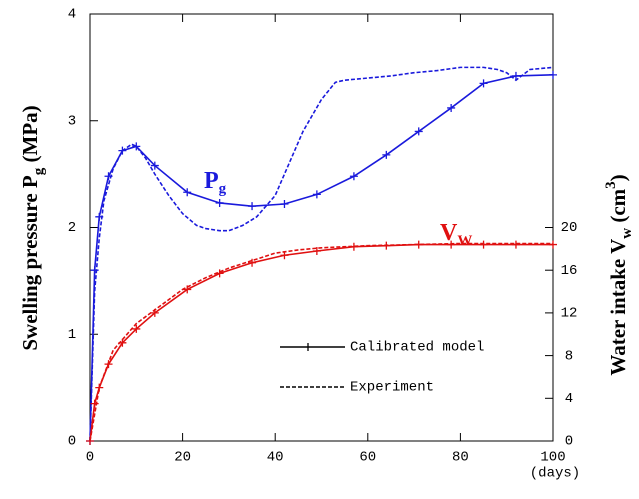 This screenshot has width=639, height=499. Describe the element at coordinates (569, 399) in the screenshot. I see `y2-tick-label: 4` at that location.